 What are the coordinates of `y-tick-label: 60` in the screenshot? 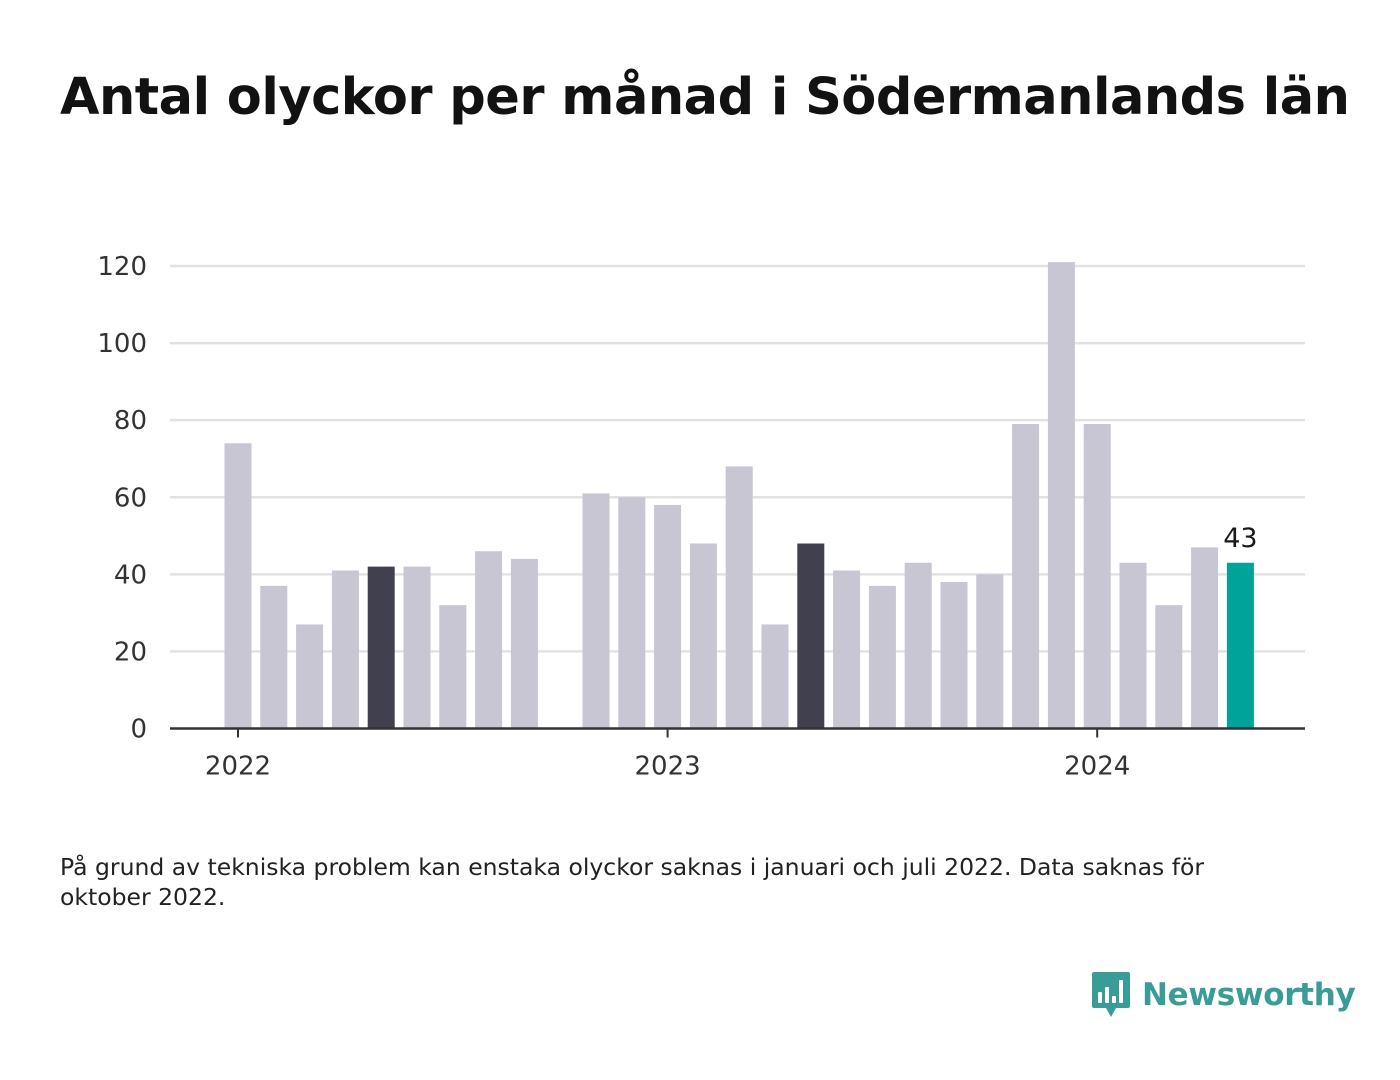 It's located at (130, 498).